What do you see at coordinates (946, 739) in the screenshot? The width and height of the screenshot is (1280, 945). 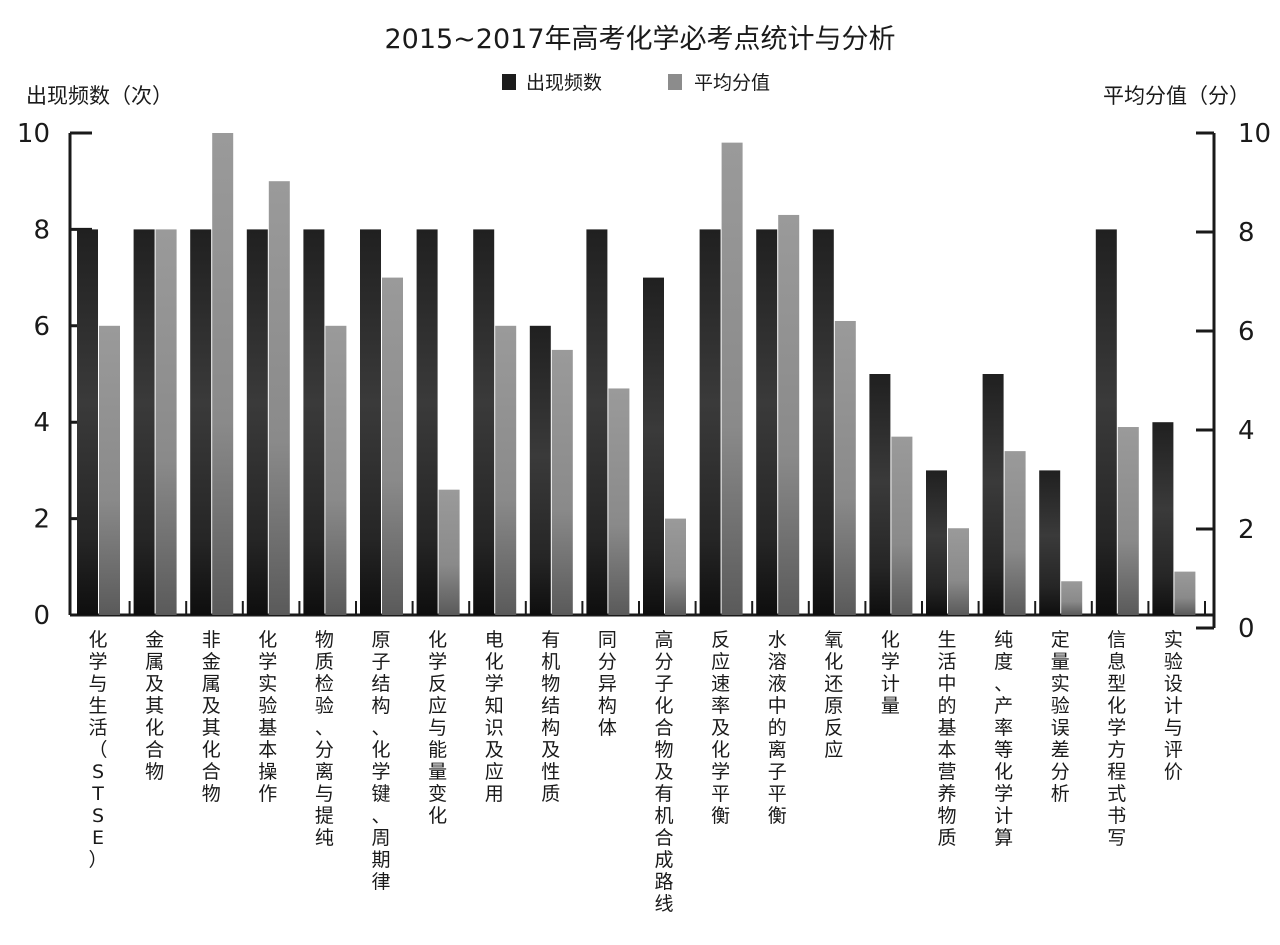 I see `category-label: 生活中的基本营养物质` at bounding box center [946, 739].